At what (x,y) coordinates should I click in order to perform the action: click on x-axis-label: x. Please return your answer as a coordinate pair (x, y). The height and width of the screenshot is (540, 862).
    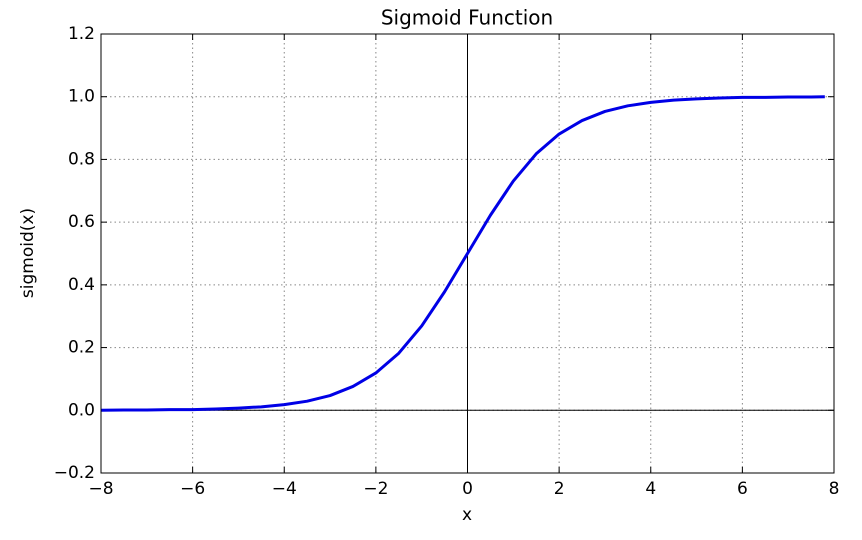
    Looking at the image, I should click on (467, 515).